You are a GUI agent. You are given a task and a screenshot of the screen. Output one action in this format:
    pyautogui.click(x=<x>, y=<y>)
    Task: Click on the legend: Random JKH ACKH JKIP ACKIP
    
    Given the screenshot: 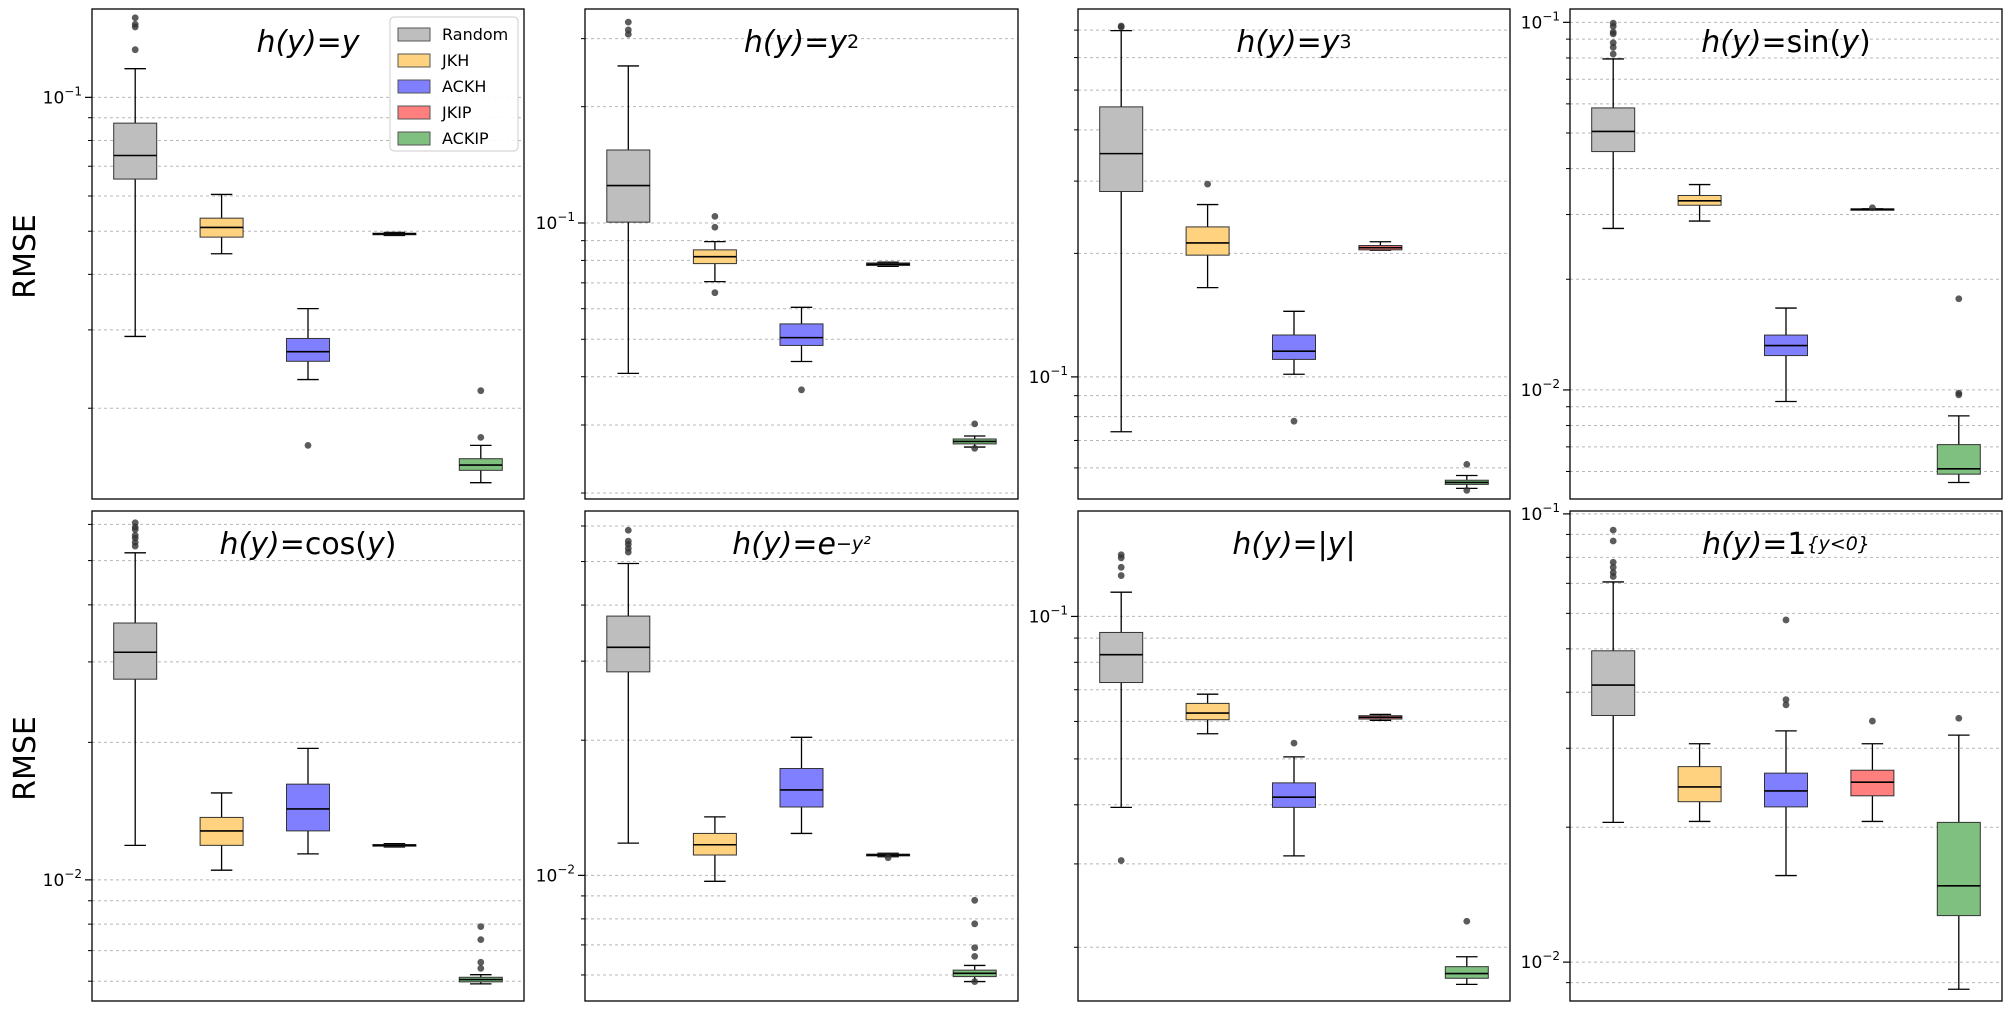 What is the action you would take?
    pyautogui.click(x=454, y=84)
    